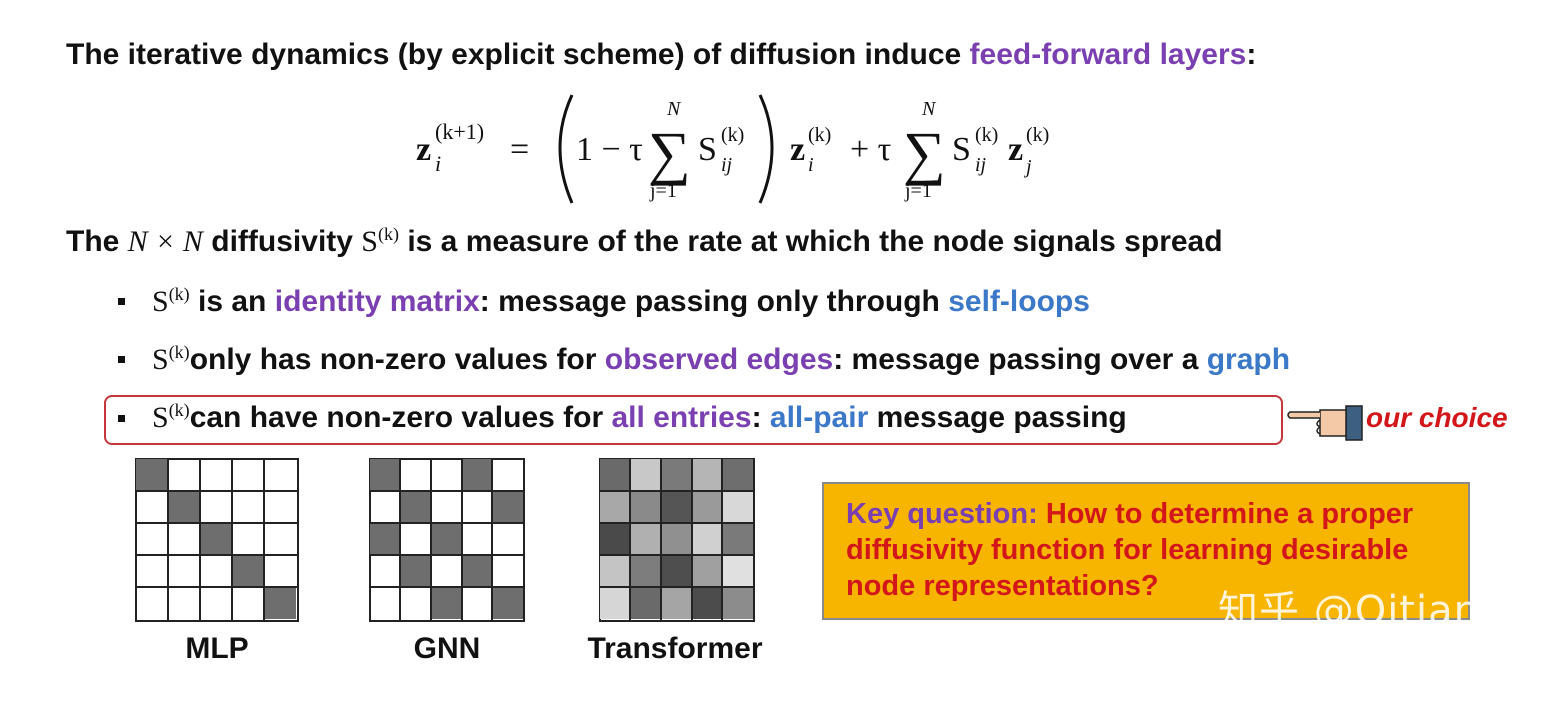 This screenshot has width=1563, height=712. What do you see at coordinates (160, 417) in the screenshot?
I see `bullet-3-s: S` at bounding box center [160, 417].